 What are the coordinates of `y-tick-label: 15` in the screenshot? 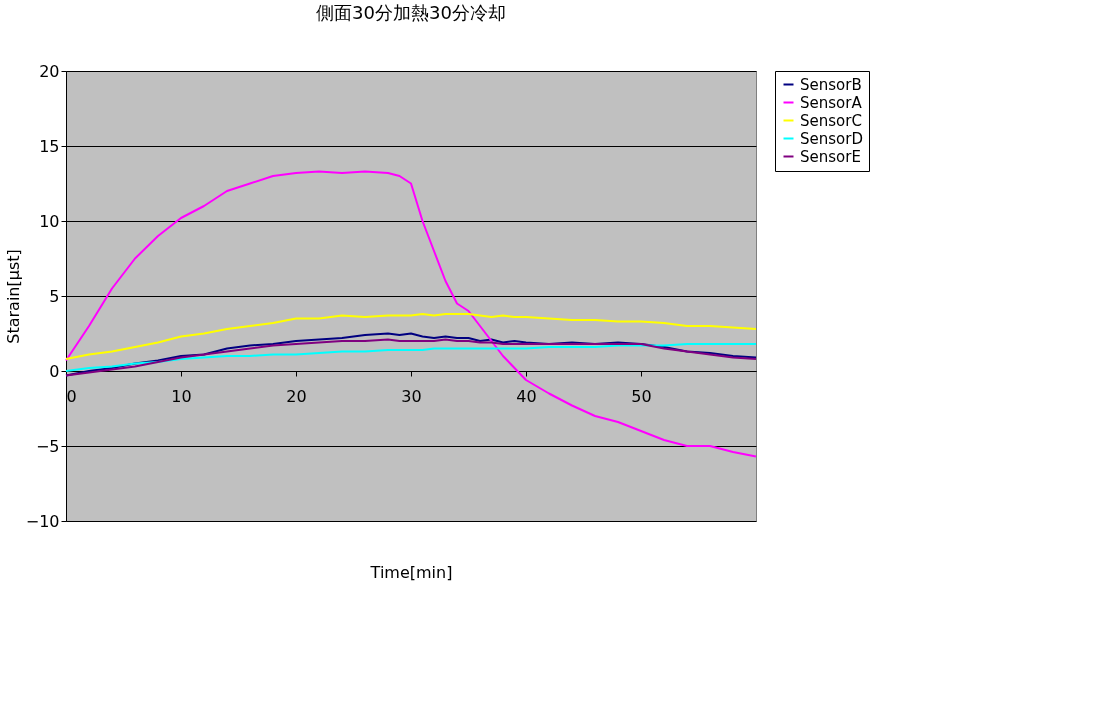 It's located at (49, 146).